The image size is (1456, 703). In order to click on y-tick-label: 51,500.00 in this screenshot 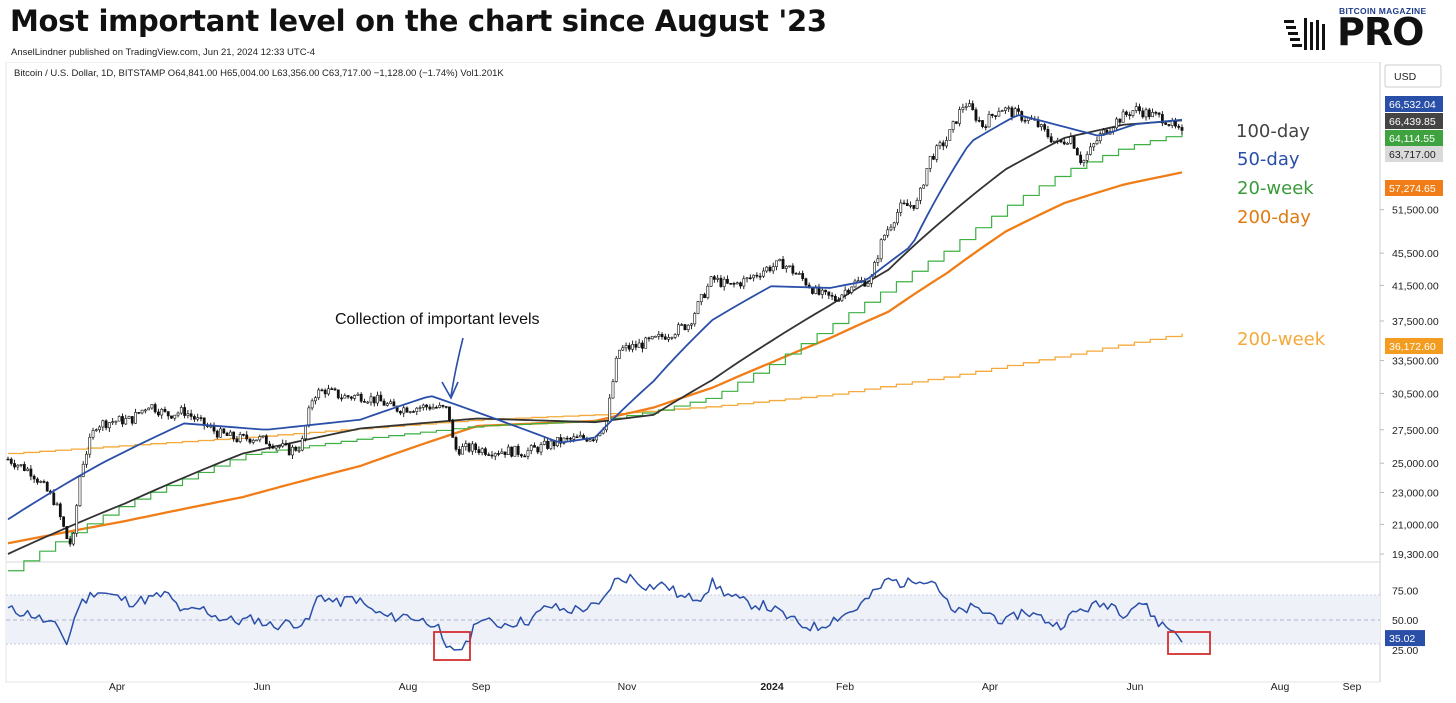, I will do `click(1415, 211)`.